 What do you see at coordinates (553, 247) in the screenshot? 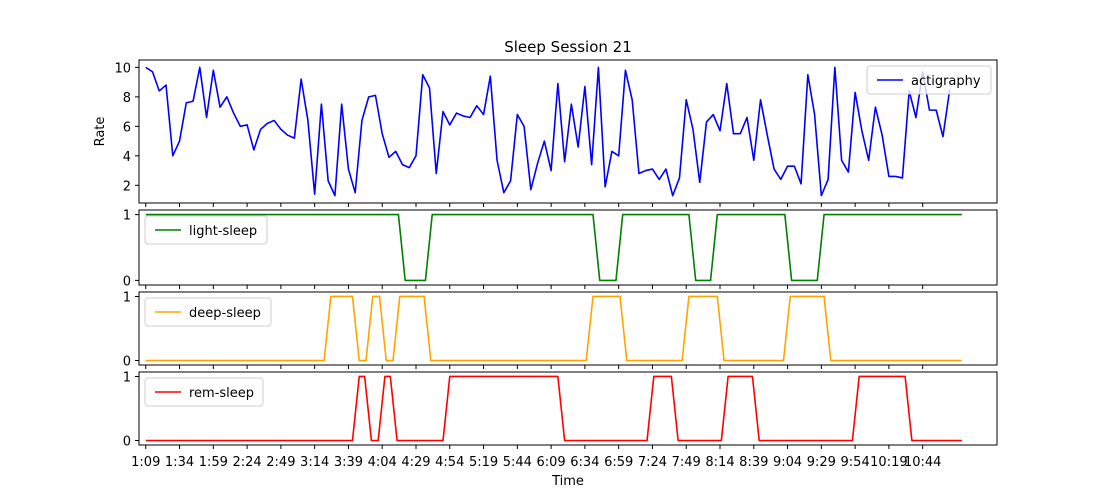
I see `series-line-light-sleep` at bounding box center [553, 247].